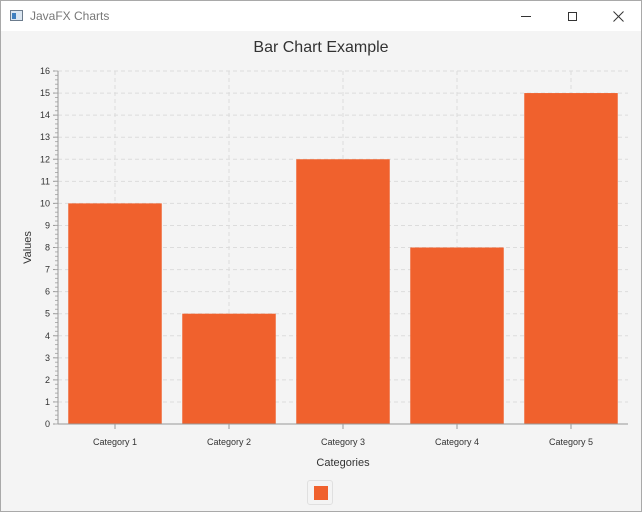 The width and height of the screenshot is (642, 512). Describe the element at coordinates (47, 380) in the screenshot. I see `y-tick-label: 2` at that location.